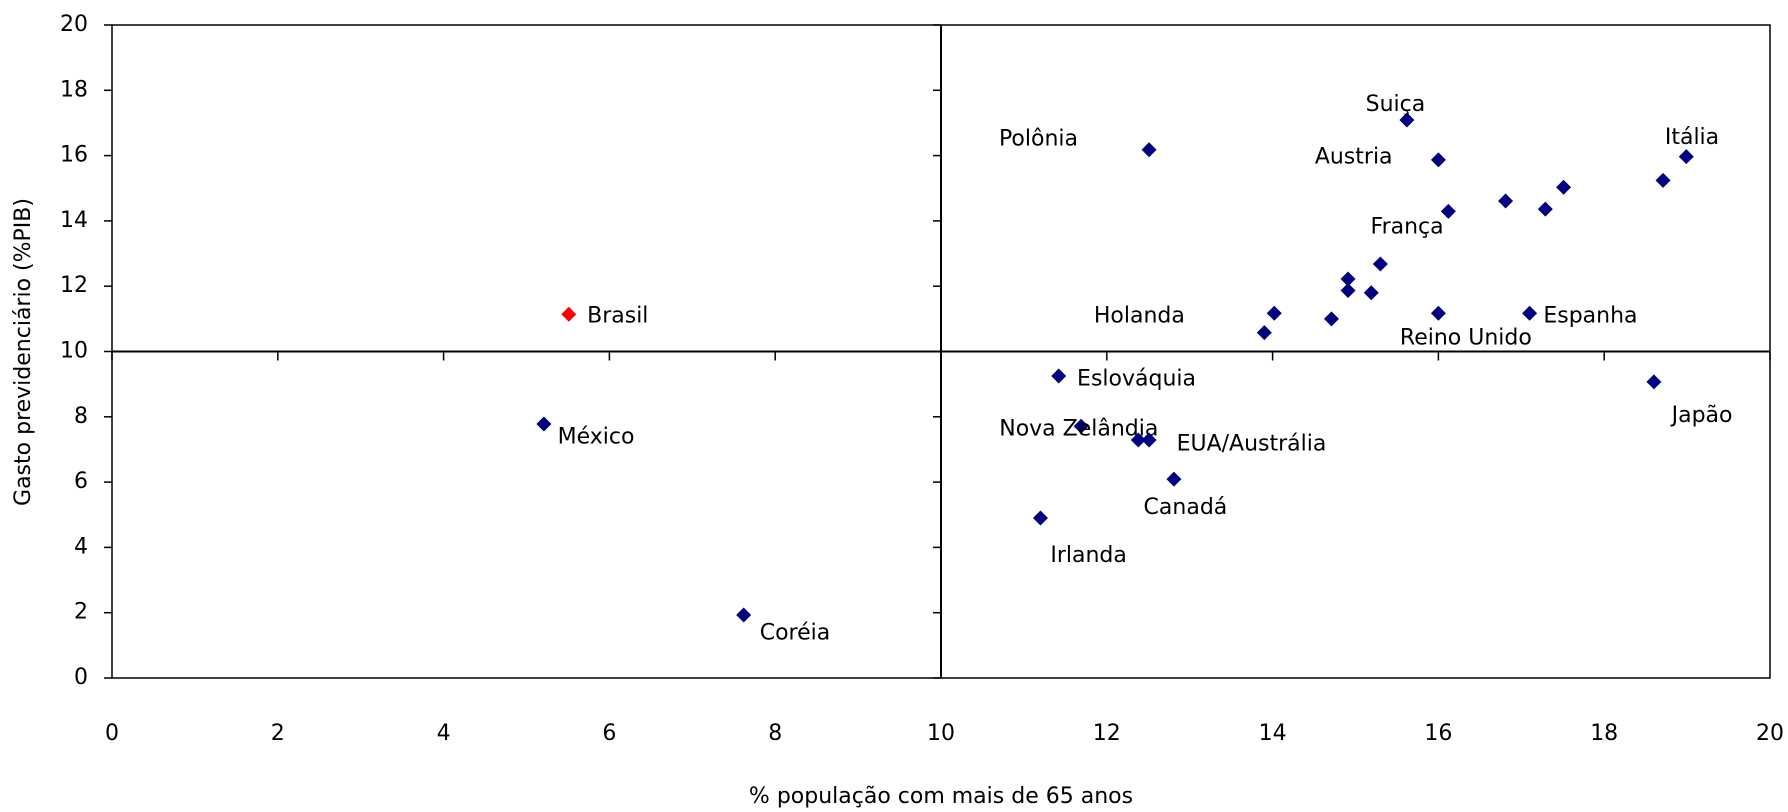 The height and width of the screenshot is (812, 1788). I want to click on point-label: Nova Zelândia, so click(1078, 429).